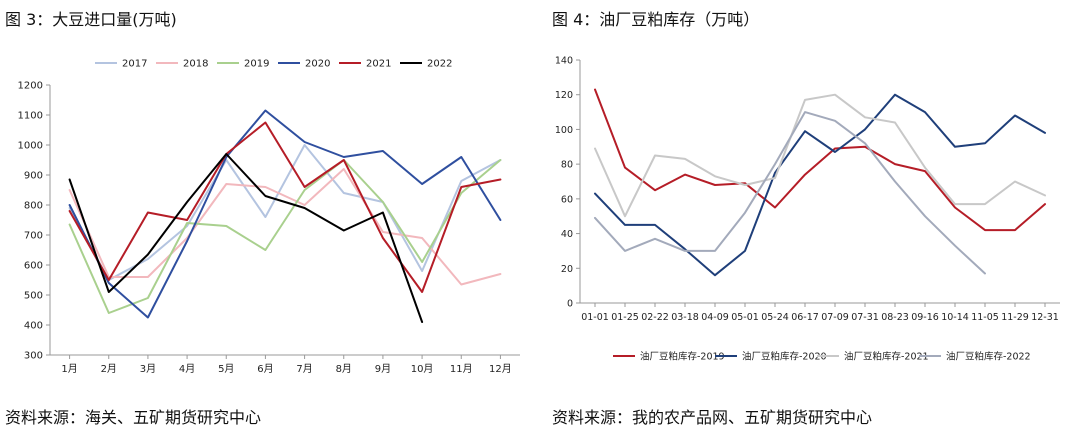 Image resolution: width=1072 pixels, height=435 pixels. What do you see at coordinates (133, 417) in the screenshot?
I see `left-figure-source: 资料来源：海关、五矿期货研究中心` at bounding box center [133, 417].